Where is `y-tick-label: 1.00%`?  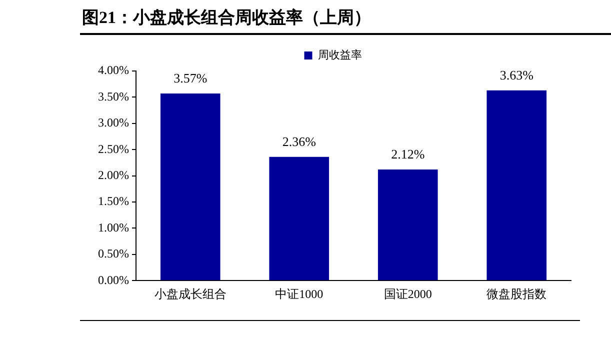
y-tick-label: 1.00% is located at coordinates (113, 227).